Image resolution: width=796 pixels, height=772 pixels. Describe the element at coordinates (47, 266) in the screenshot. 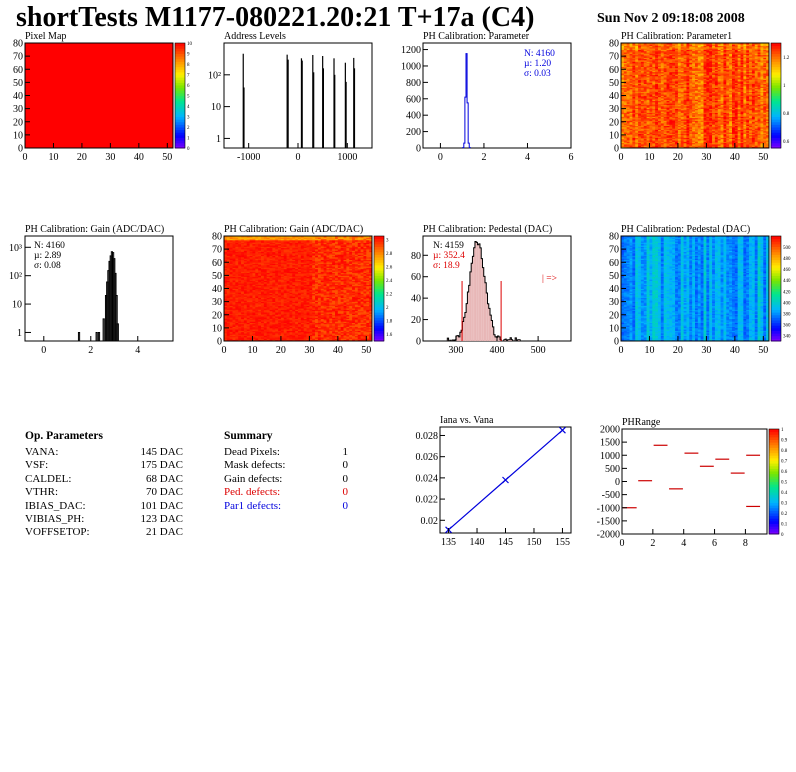

I see `stats-sigma: σ: 0.08` at that location.